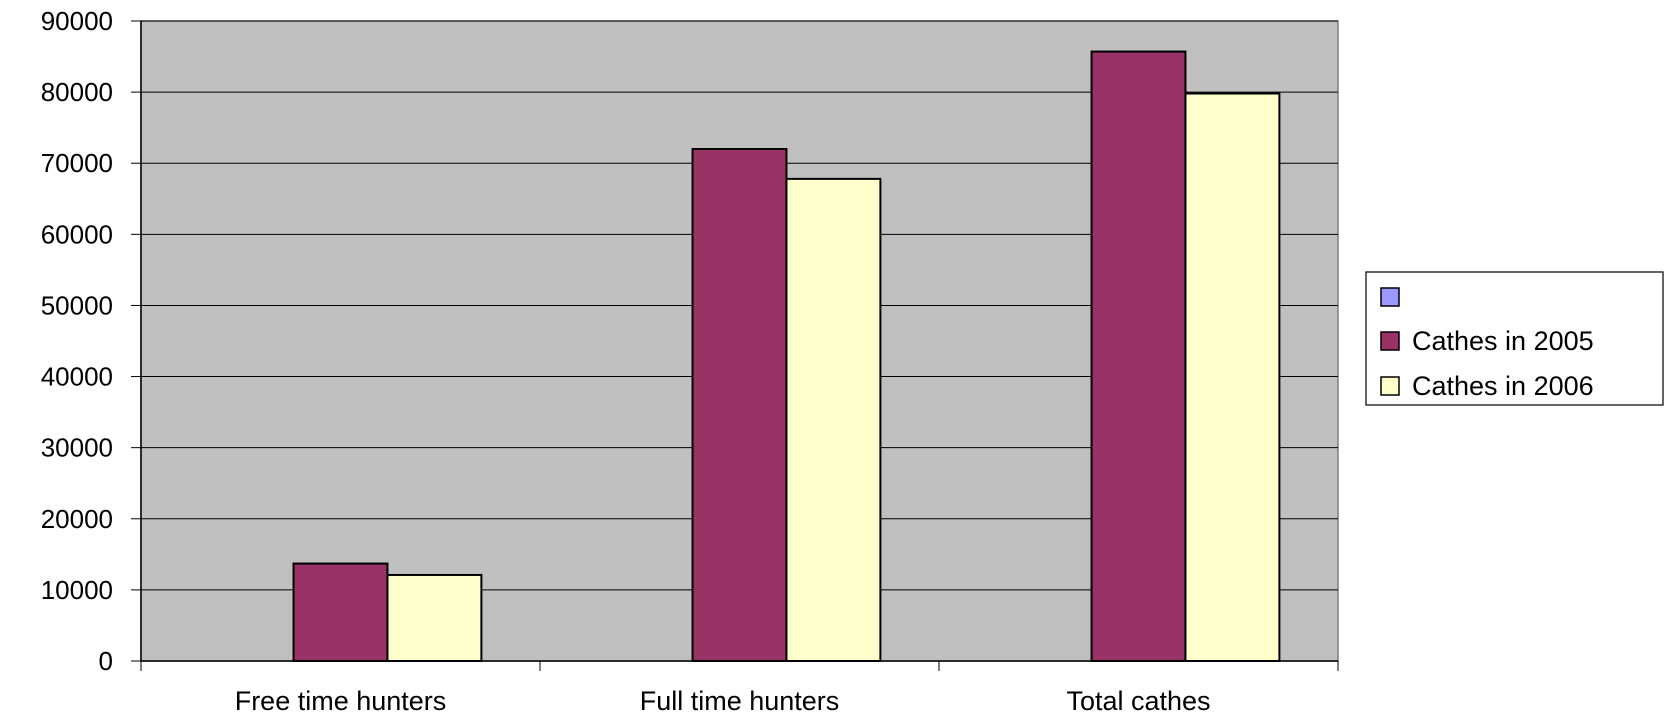 This screenshot has width=1673, height=723. I want to click on legend: Cathes in 2005 Cathes in 2006, so click(1514, 338).